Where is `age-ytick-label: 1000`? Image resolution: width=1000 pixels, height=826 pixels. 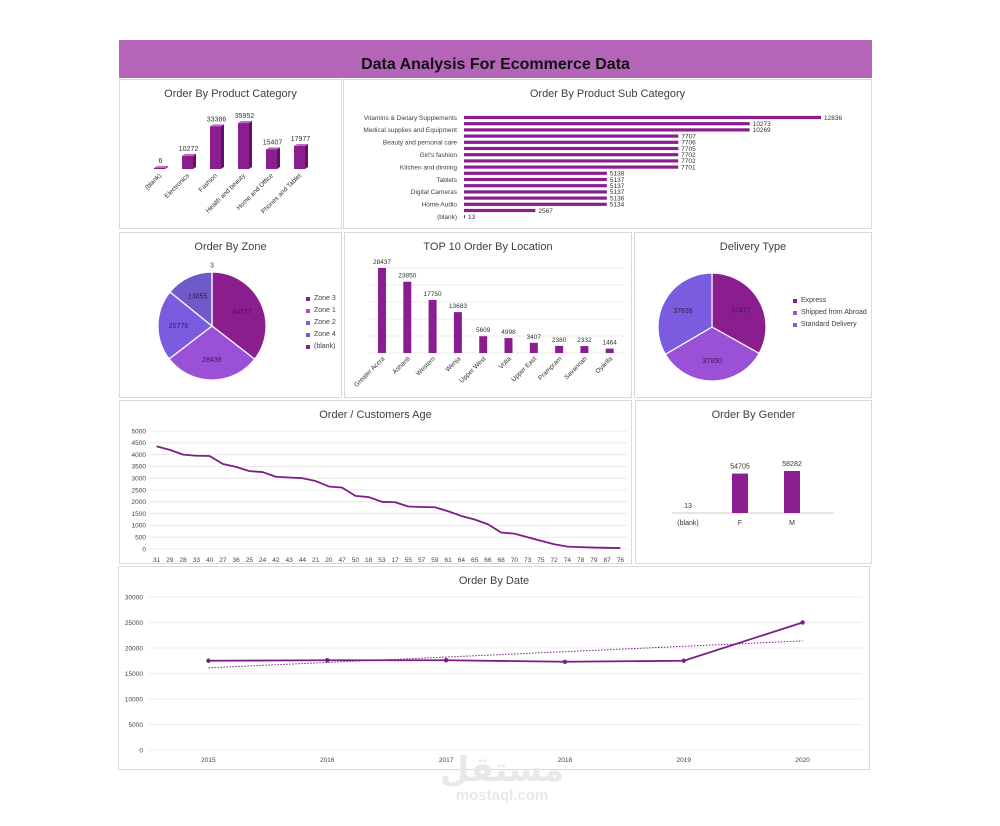 age-ytick-label: 1000 is located at coordinates (139, 526).